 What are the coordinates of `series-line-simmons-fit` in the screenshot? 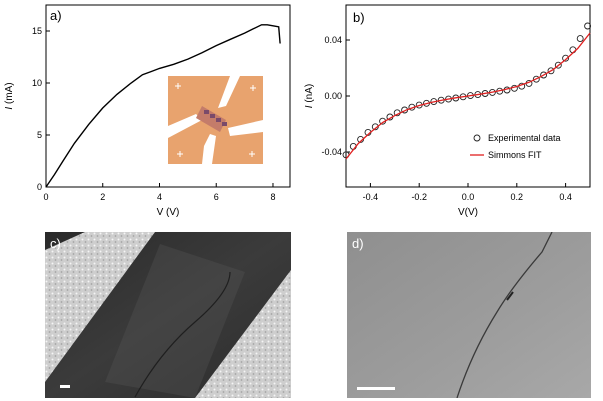 It's located at (468, 96).